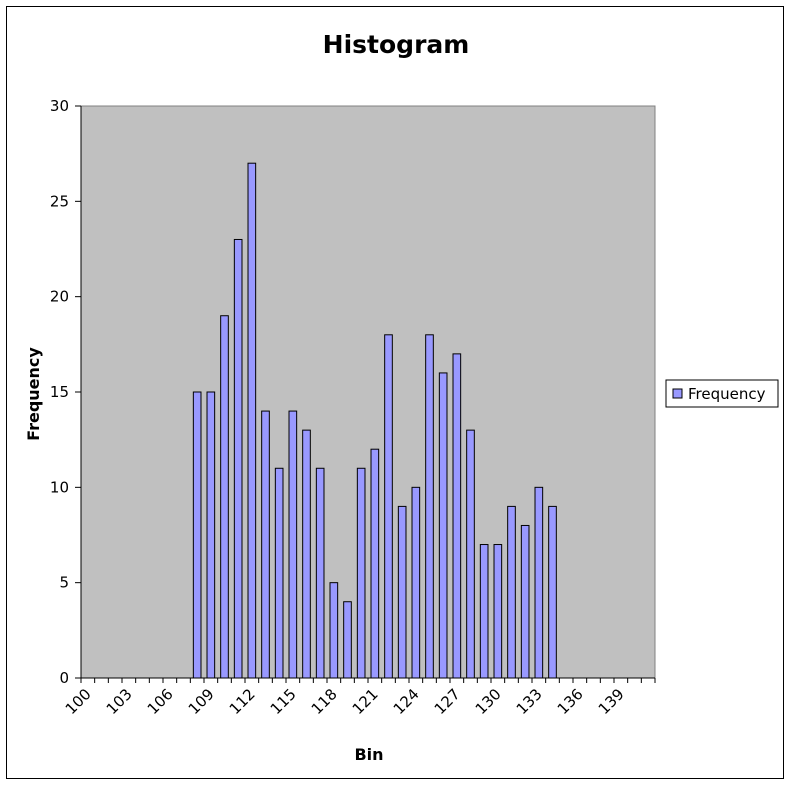 The image size is (791, 786). What do you see at coordinates (611, 701) in the screenshot?
I see `x-tick-label: 139` at bounding box center [611, 701].